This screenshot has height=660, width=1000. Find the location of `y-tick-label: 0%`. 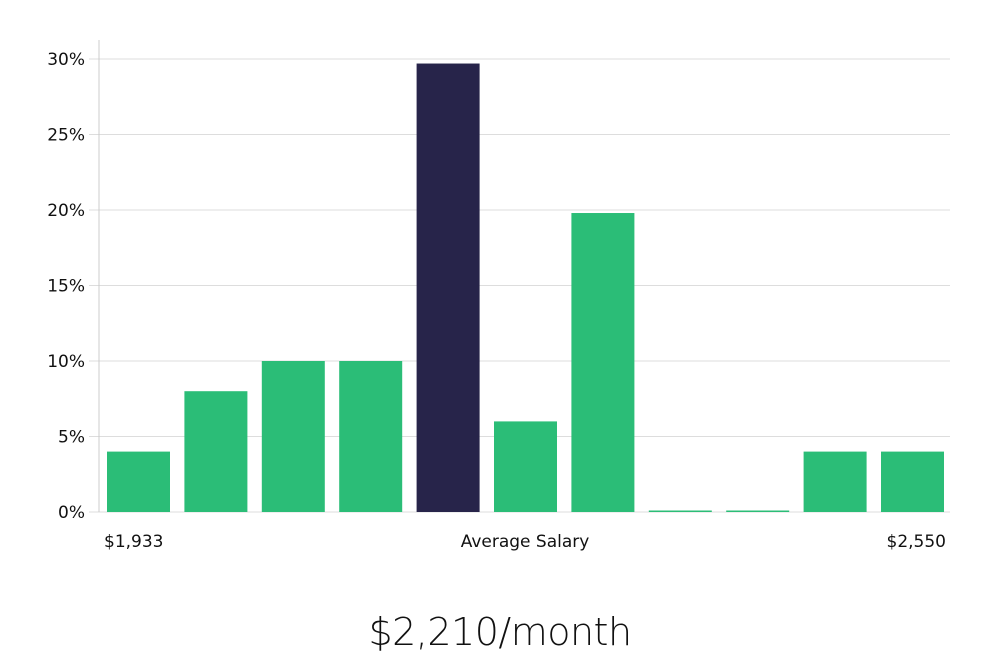

y-tick-label: 0% is located at coordinates (71, 513).